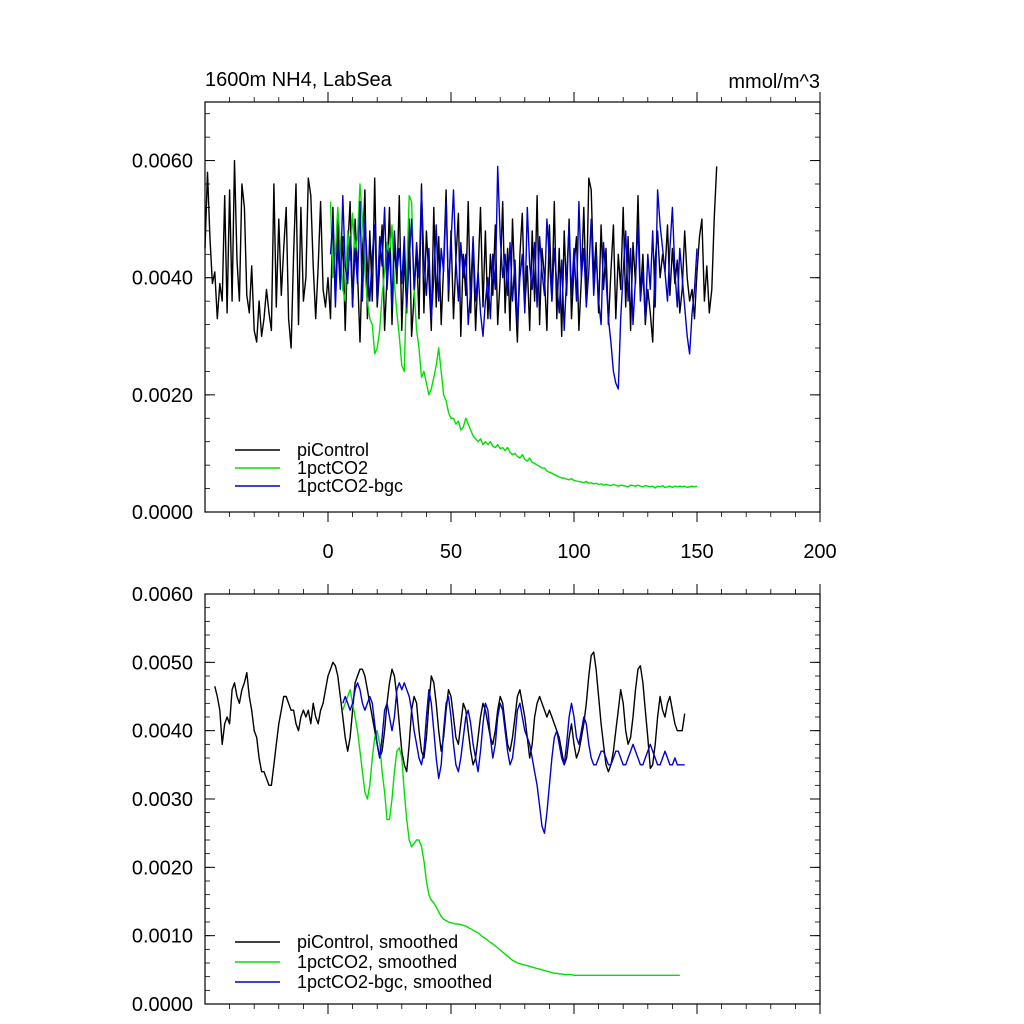 This screenshot has height=1024, width=1024. I want to click on legend-label: piControl, smoothed, so click(377, 942).